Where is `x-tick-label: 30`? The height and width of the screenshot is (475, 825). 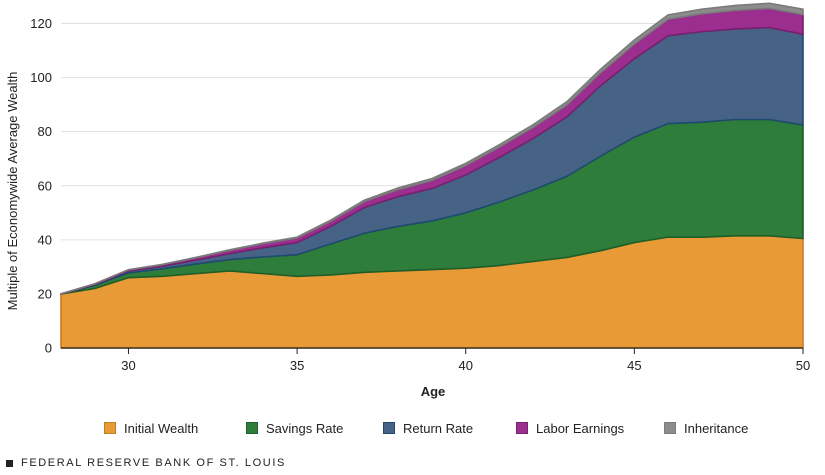 x-tick-label: 30 is located at coordinates (128, 365).